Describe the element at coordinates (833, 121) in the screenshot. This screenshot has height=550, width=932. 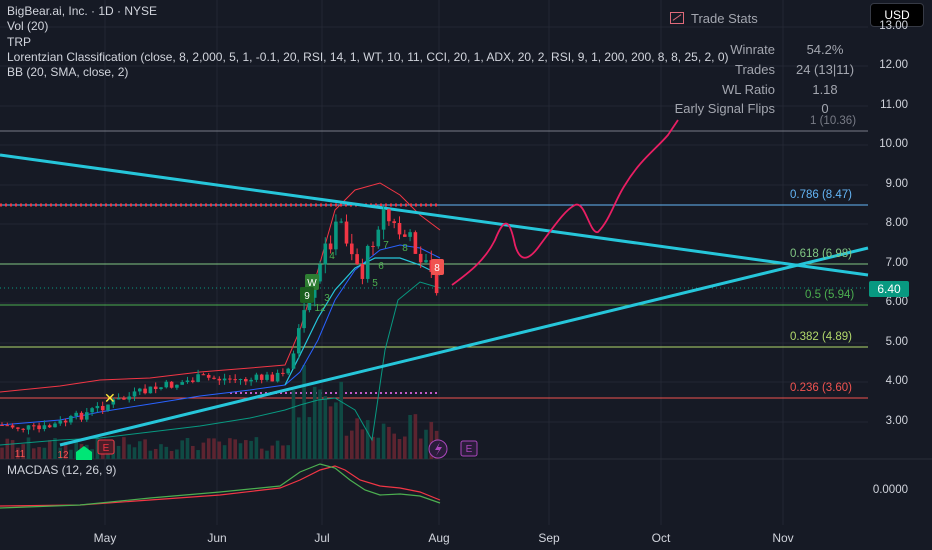
I see `fib-label-1: 1 (10.36)` at that location.